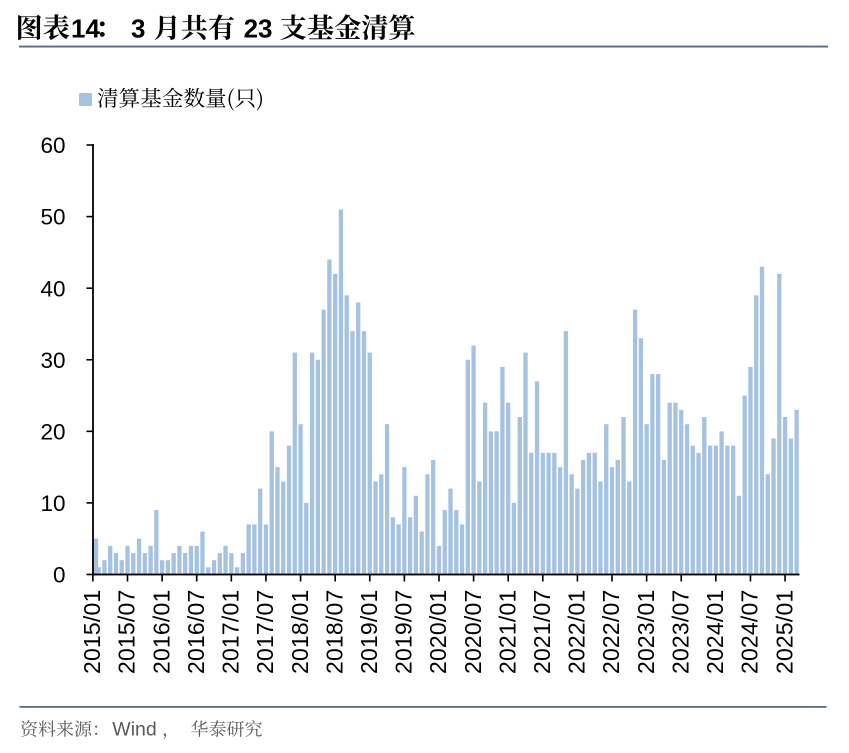  What do you see at coordinates (138, 29) in the screenshot?
I see `svg-text: 3` at bounding box center [138, 29].